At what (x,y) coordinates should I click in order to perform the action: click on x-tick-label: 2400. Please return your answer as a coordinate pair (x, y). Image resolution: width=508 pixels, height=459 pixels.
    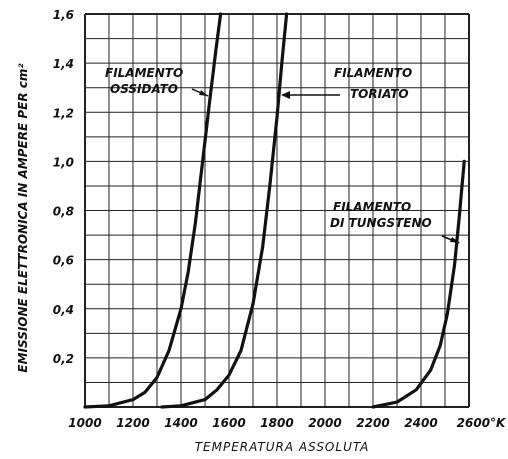
    Looking at the image, I should click on (420, 423).